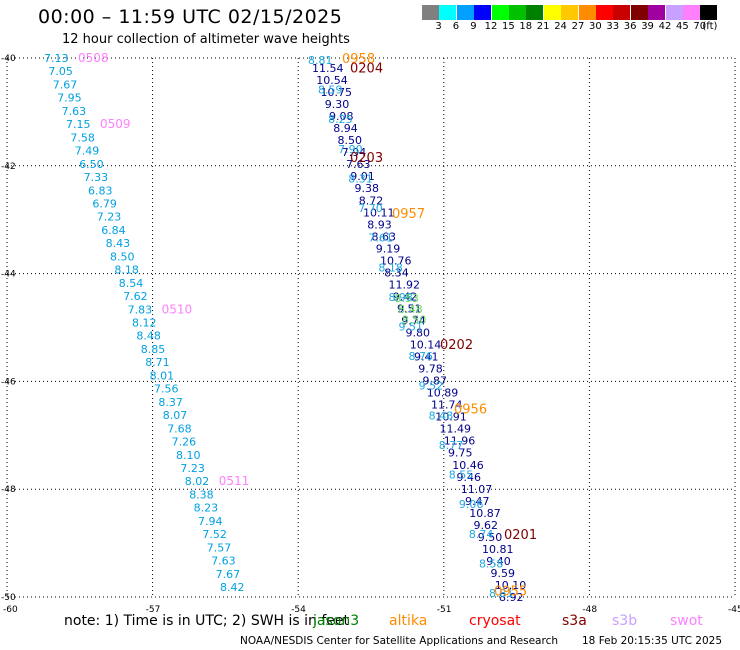 Image resolution: width=740 pixels, height=650 pixels. I want to click on right-track-swh-value: 9.78, so click(430, 369).